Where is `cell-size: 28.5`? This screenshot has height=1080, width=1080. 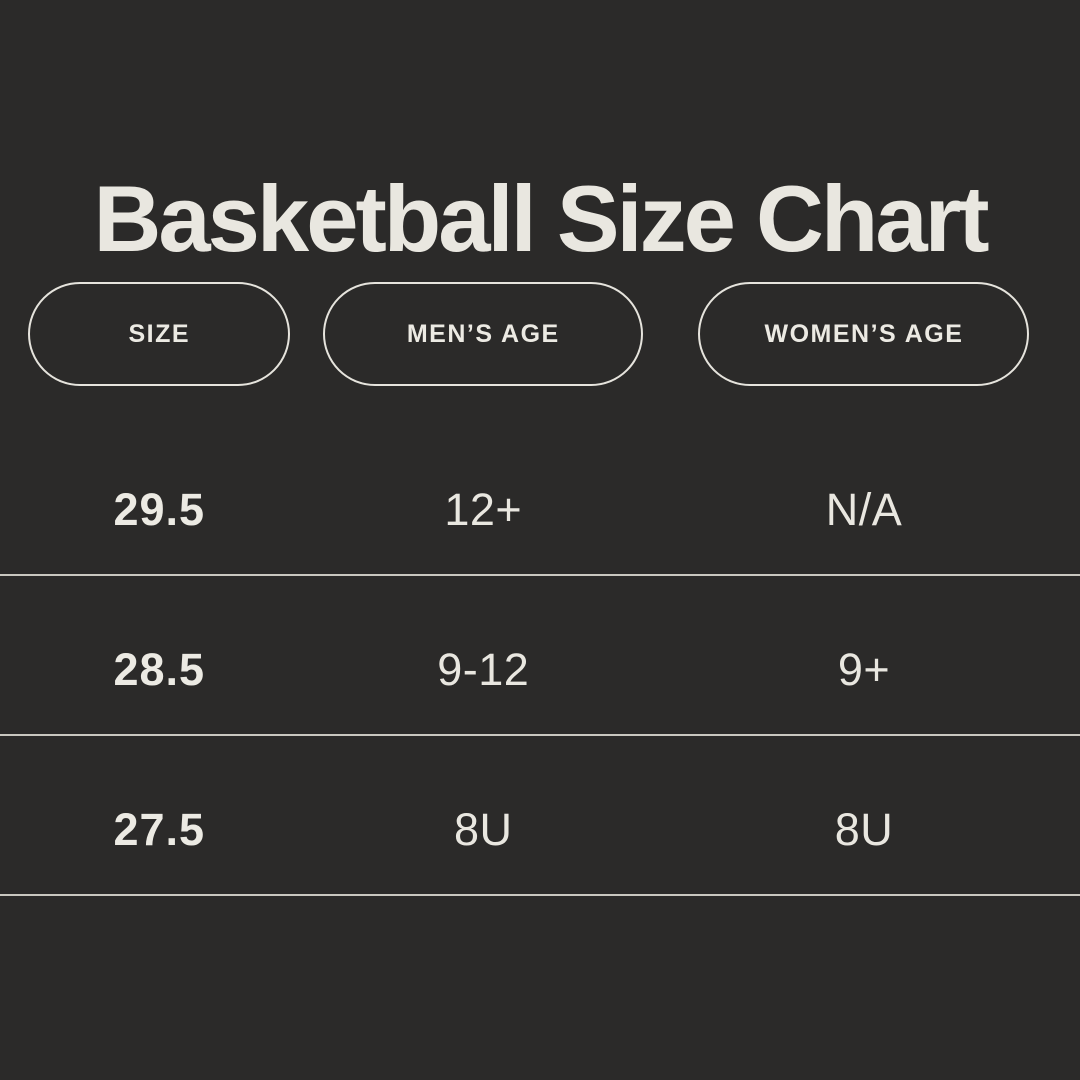
cell-size: 28.5 is located at coordinates (159, 669).